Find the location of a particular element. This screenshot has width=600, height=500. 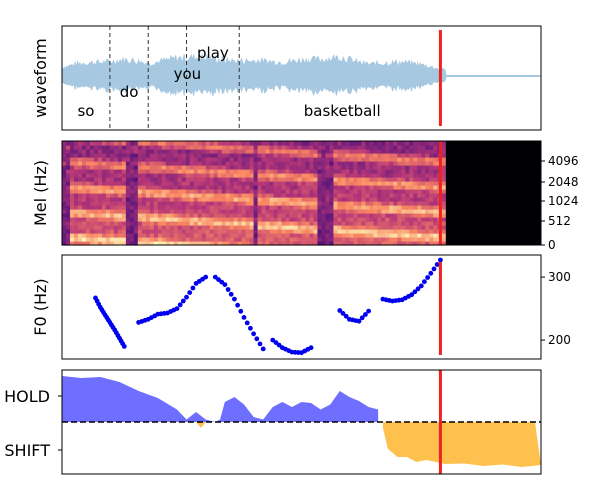

f0-point is located at coordinates (193, 288).